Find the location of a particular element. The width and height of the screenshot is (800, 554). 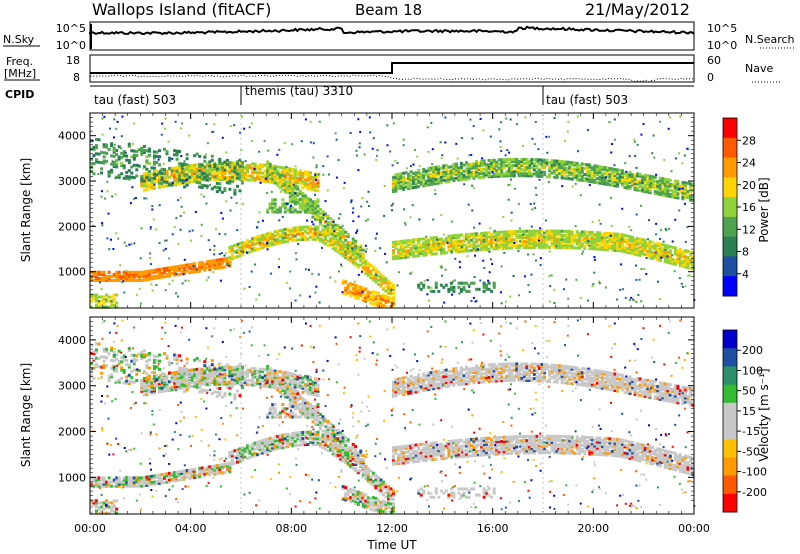

nave-tick-bottom: 0 is located at coordinates (710, 77).